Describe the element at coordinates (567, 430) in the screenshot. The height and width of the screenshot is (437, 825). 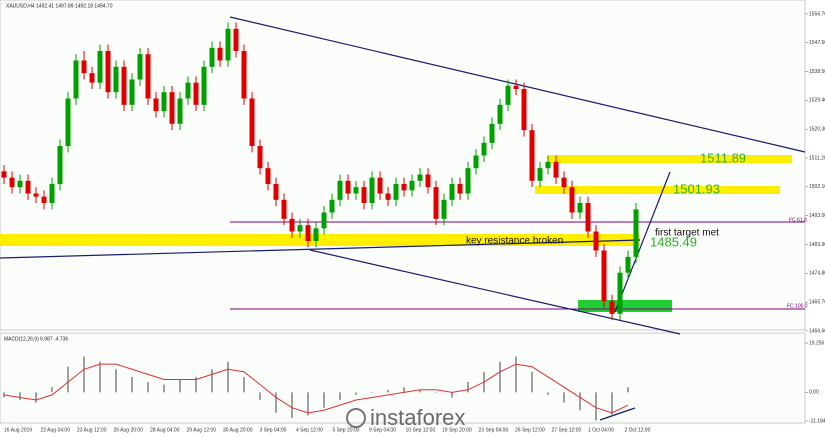
I see `x-tick-label: 27 Sep 12:00` at that location.